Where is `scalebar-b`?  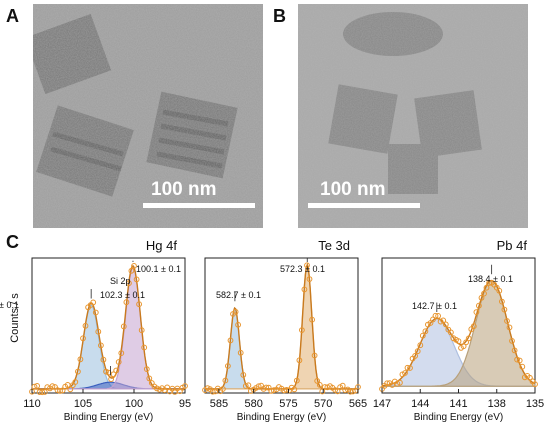
scalebar-b is located at coordinates (364, 205).